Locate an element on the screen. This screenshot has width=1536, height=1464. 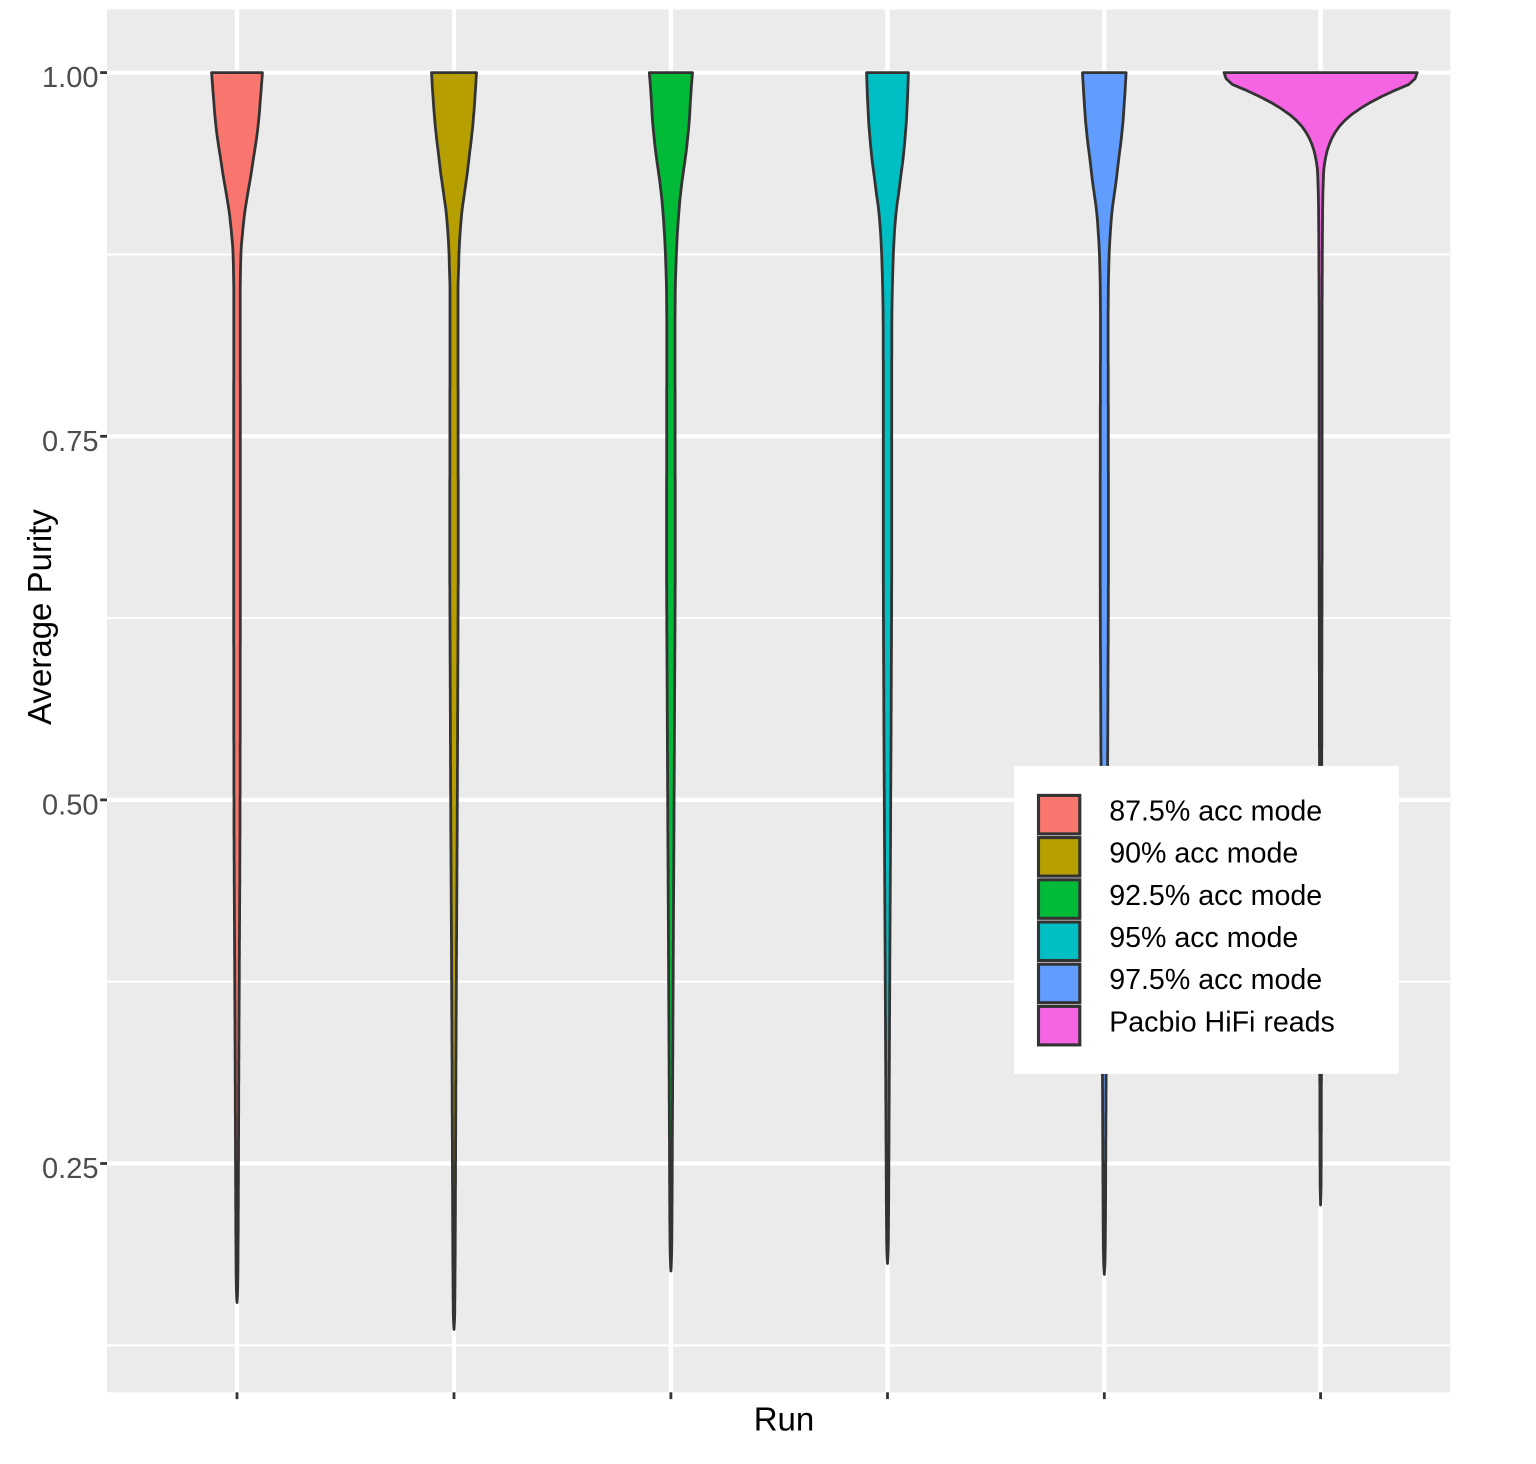
svg-text: Run is located at coordinates (784, 1419).